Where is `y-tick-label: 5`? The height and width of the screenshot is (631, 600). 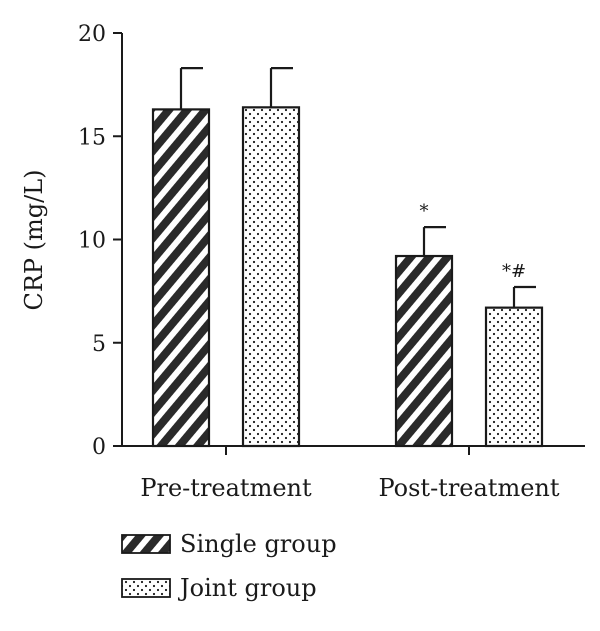
y-tick-label: 5 is located at coordinates (99, 344).